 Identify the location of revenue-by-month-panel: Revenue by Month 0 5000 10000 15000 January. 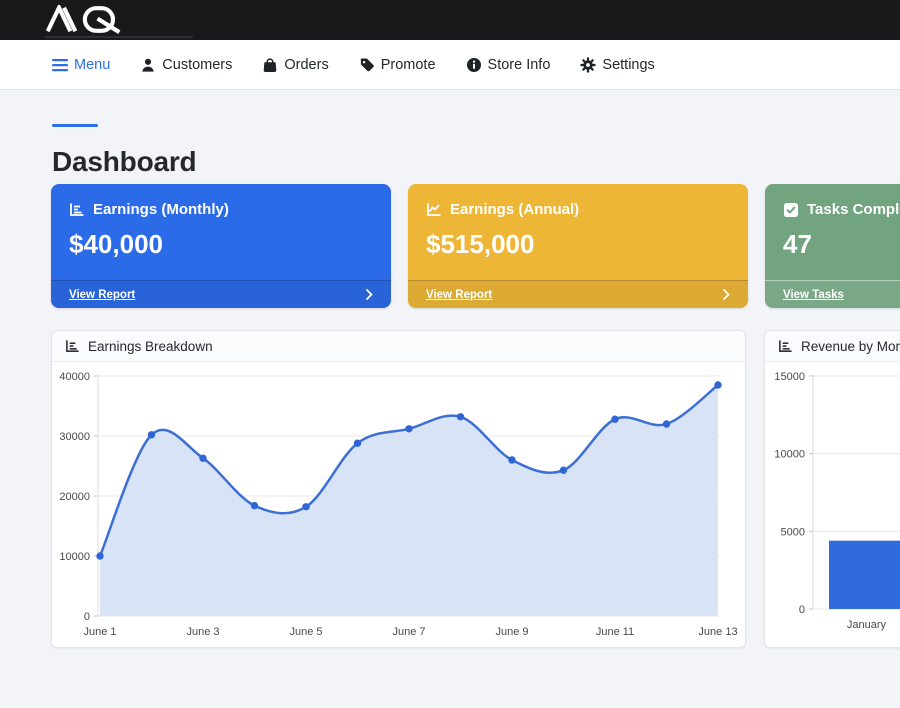
(832, 489).